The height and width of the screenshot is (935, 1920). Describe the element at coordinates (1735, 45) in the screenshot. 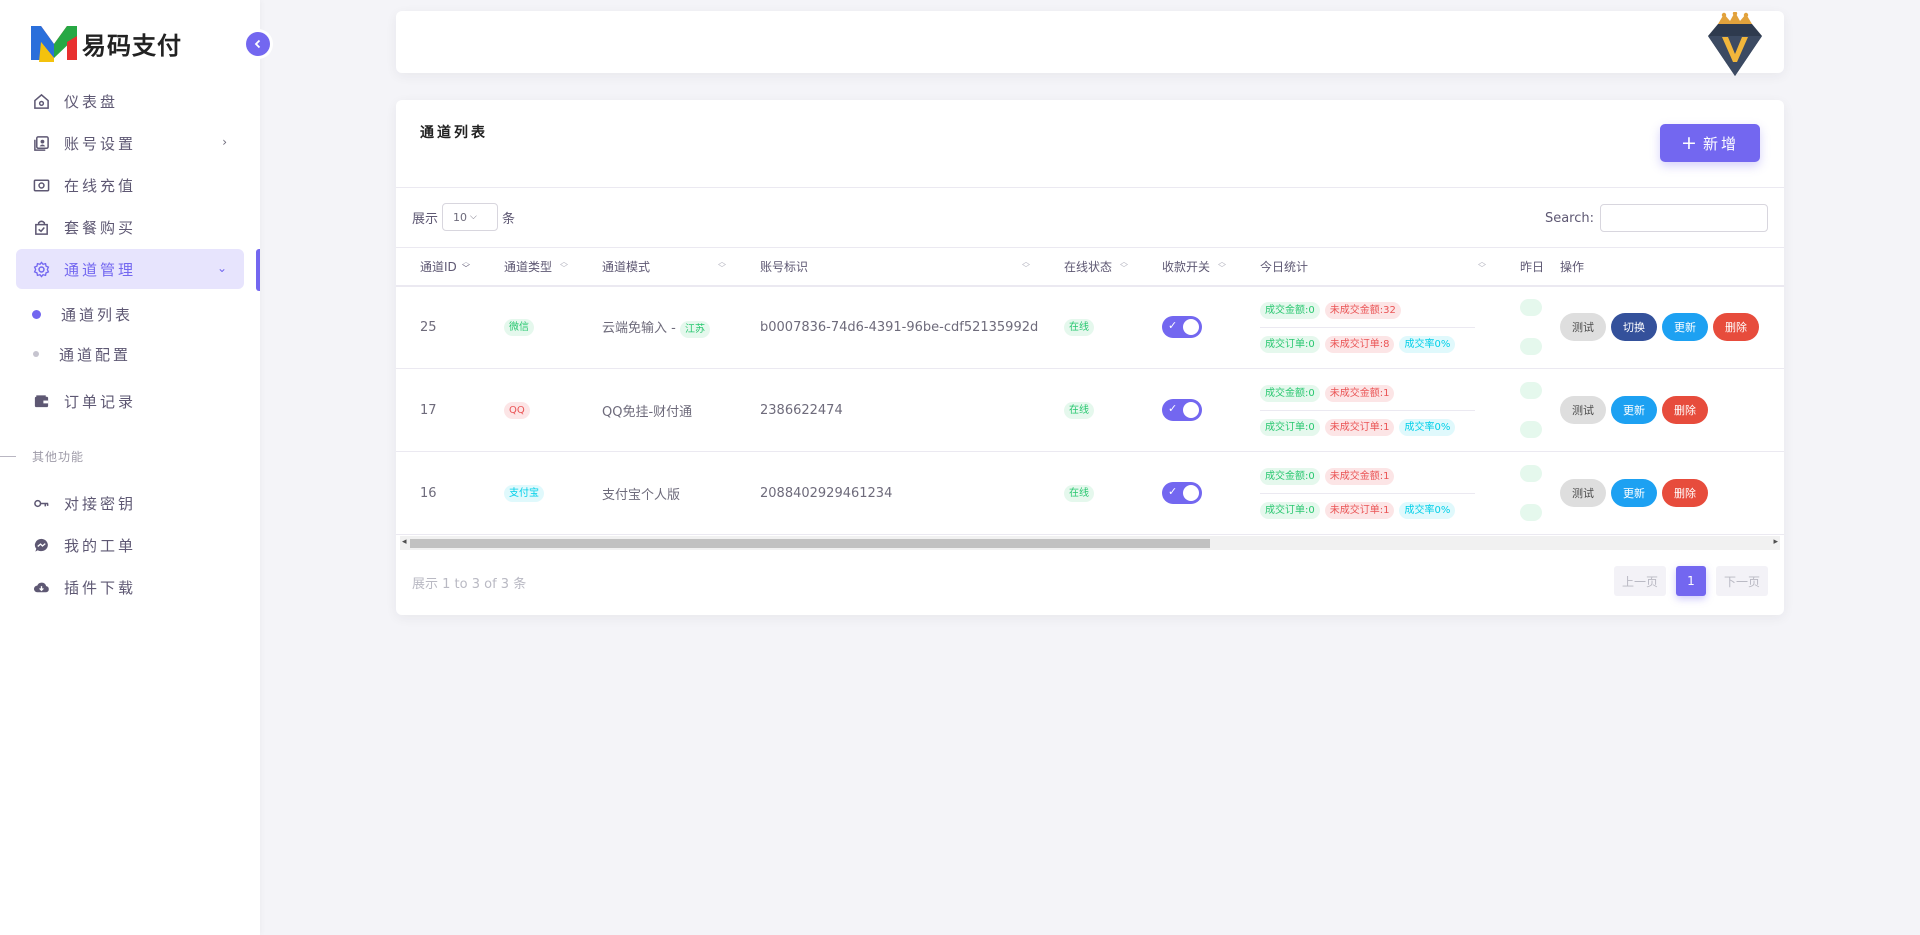

I see `vip-avatar-icon` at that location.